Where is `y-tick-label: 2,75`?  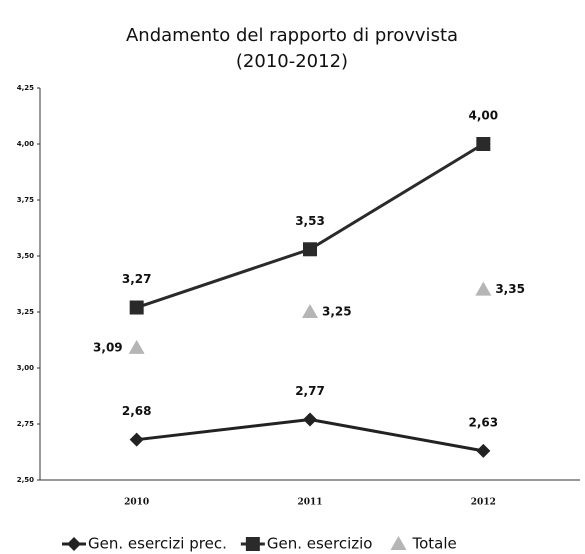 y-tick-label: 2,75 is located at coordinates (25, 424).